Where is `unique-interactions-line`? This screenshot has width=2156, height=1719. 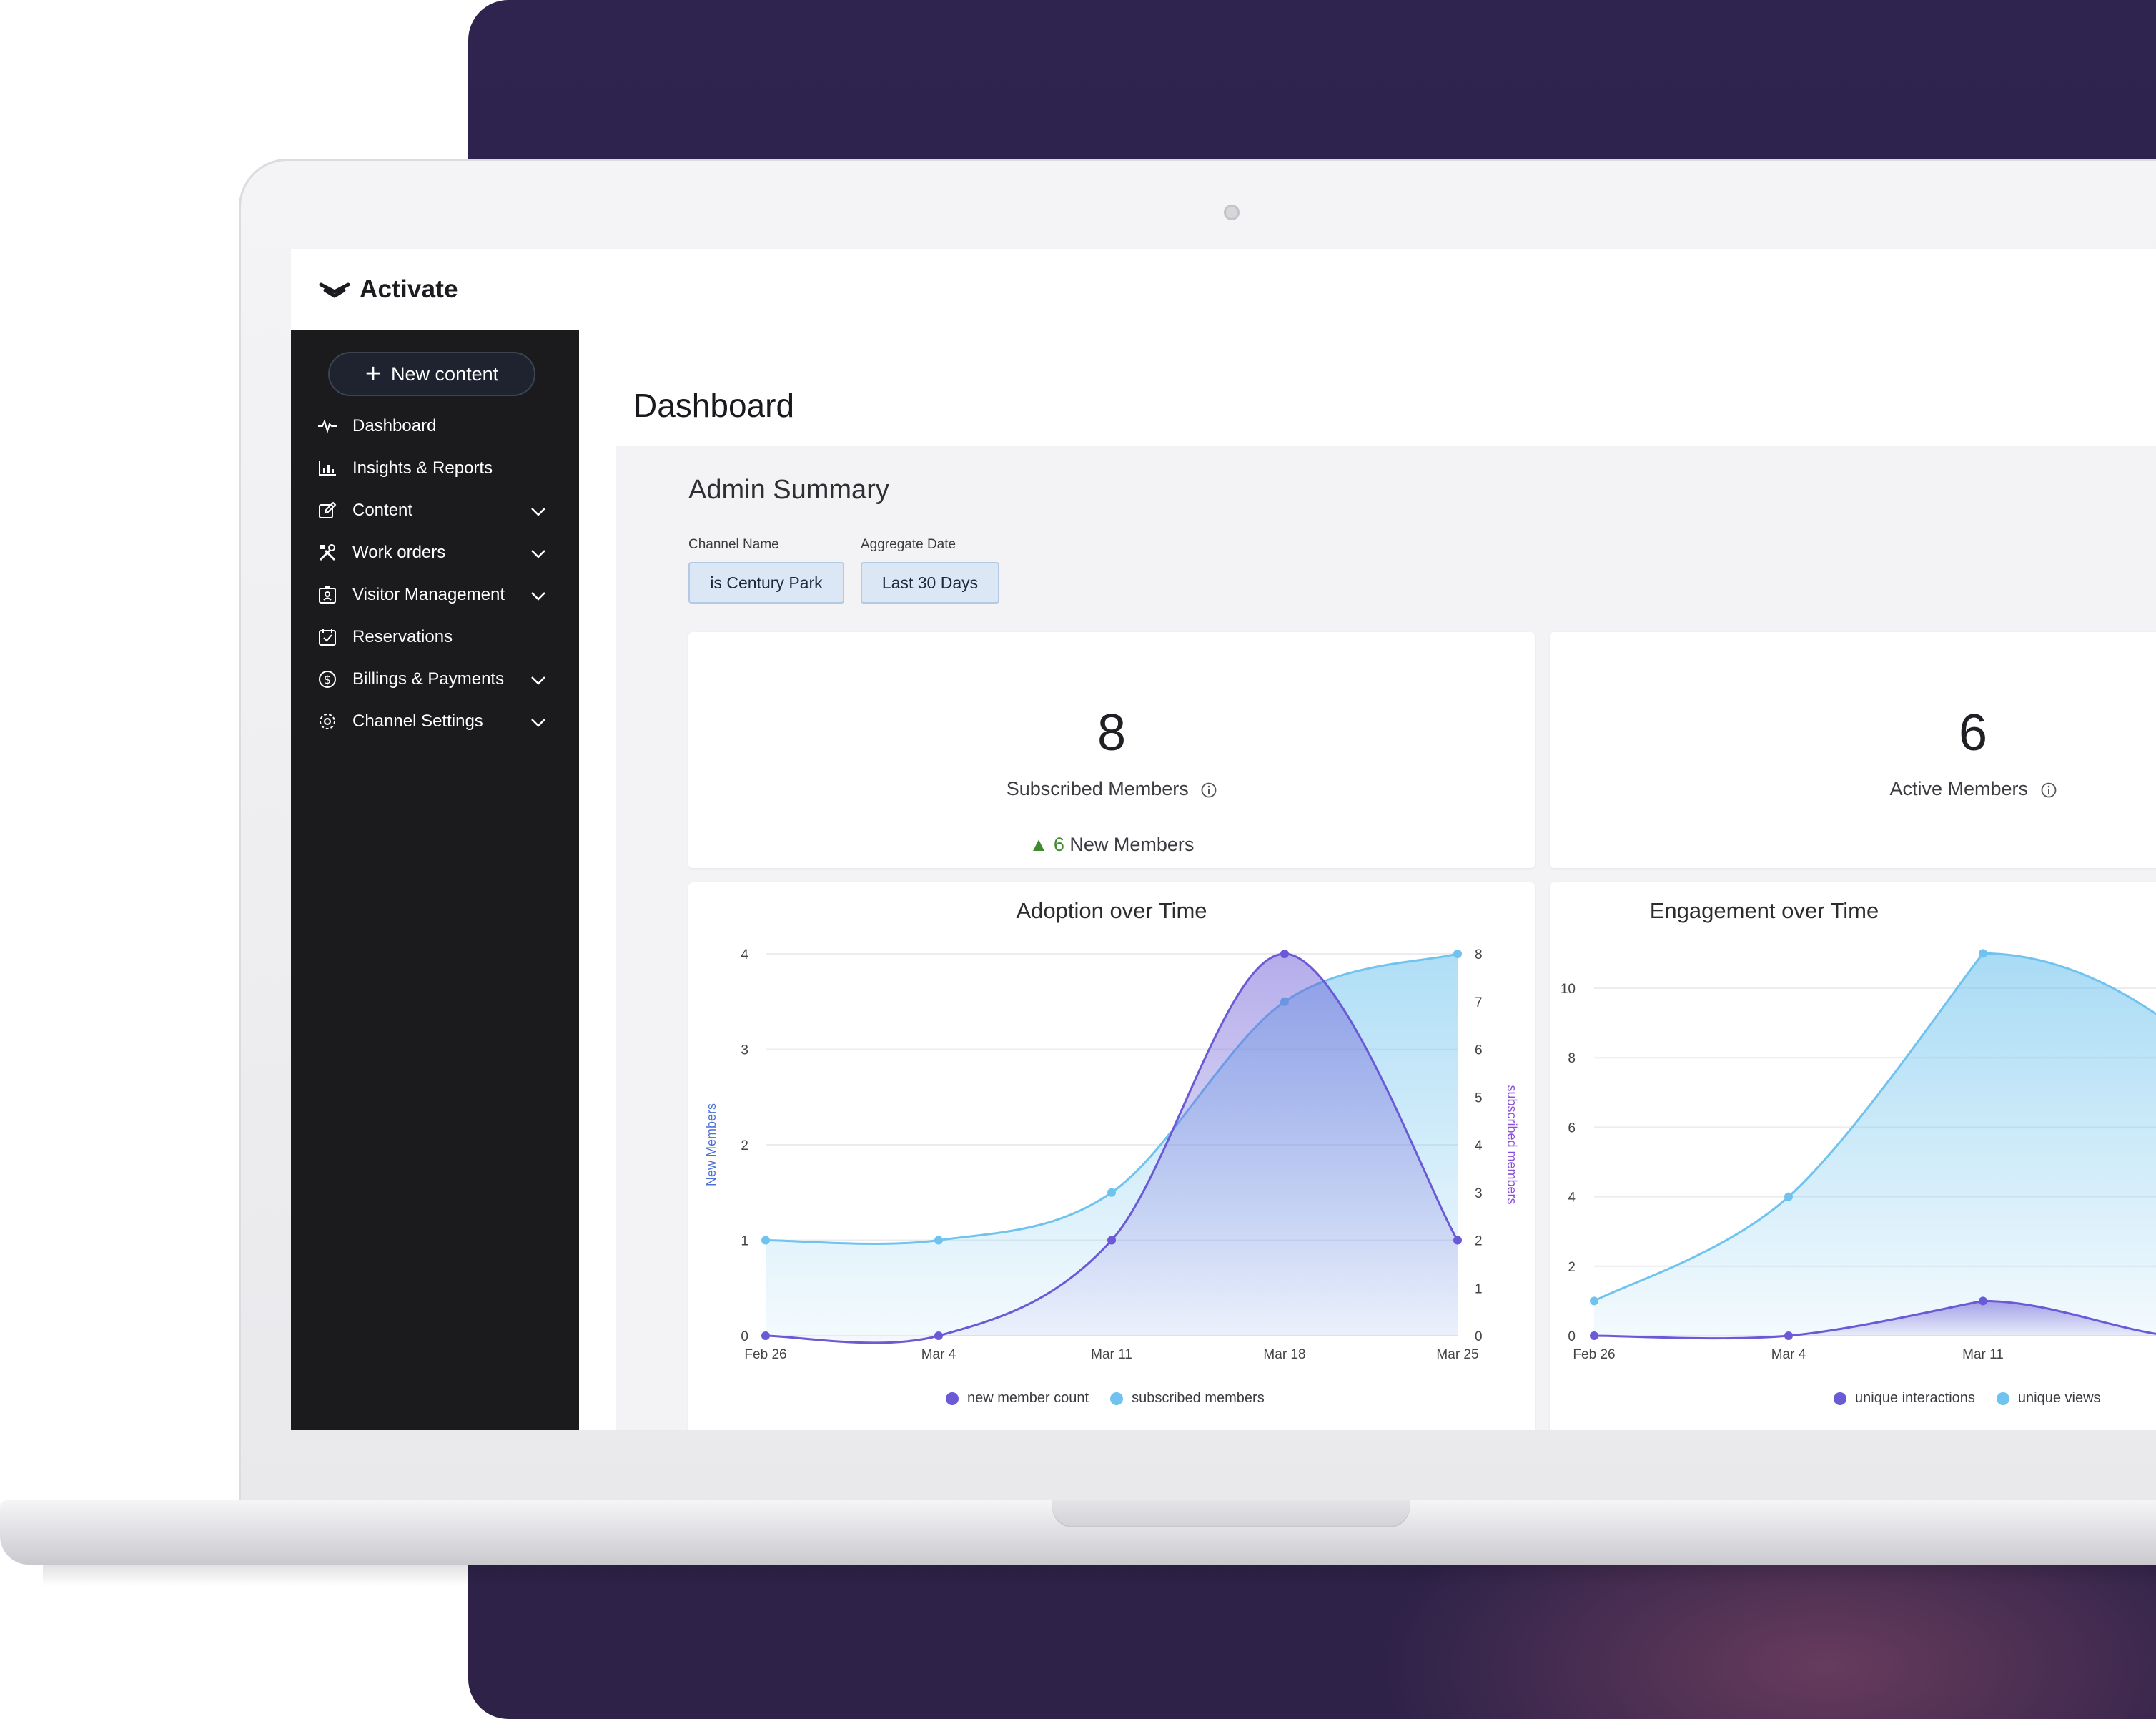 unique-interactions-line is located at coordinates (1874, 1319).